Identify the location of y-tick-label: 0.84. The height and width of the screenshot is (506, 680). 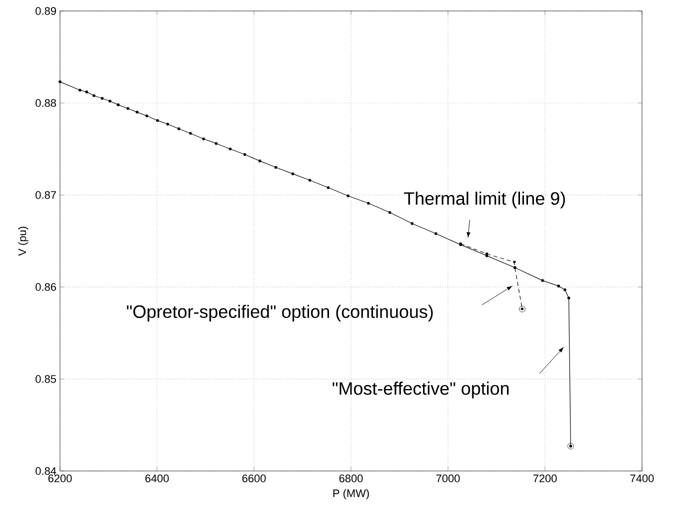
(46, 471).